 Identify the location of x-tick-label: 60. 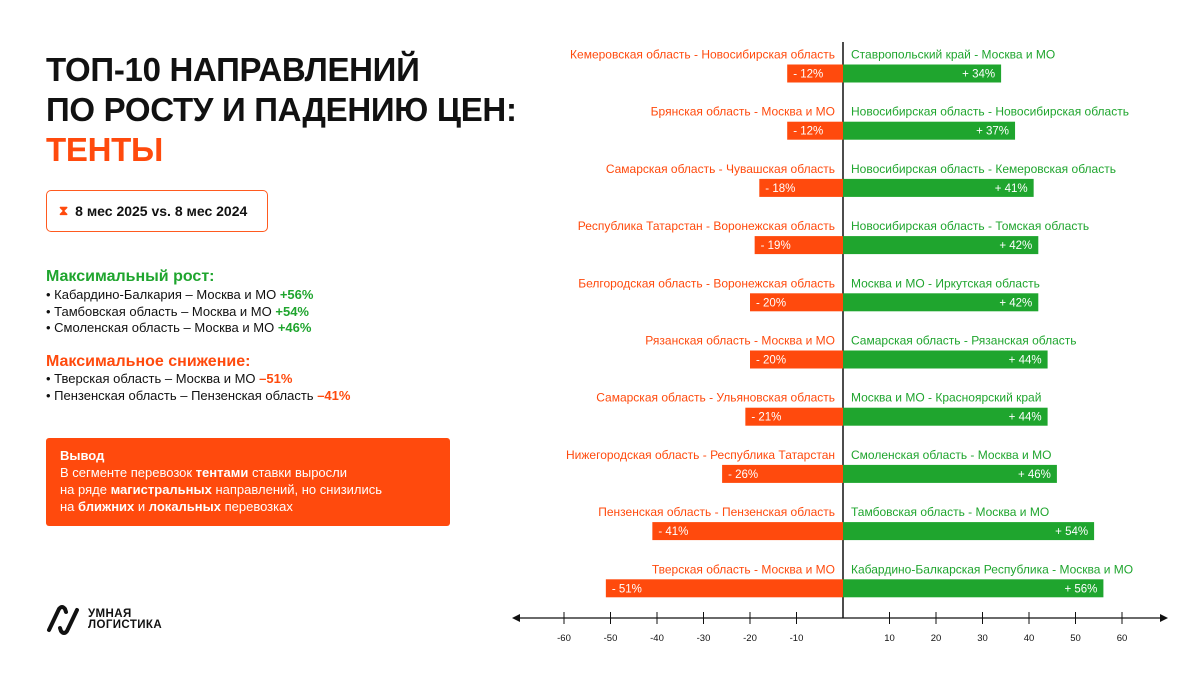
(1122, 638).